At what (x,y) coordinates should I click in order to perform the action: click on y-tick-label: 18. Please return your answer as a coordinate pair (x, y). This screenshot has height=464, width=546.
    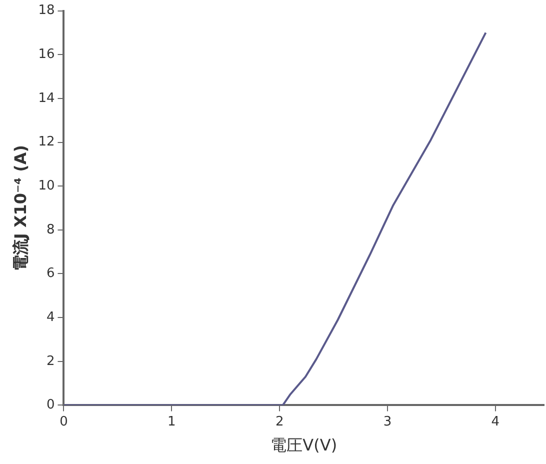
    Looking at the image, I should click on (46, 10).